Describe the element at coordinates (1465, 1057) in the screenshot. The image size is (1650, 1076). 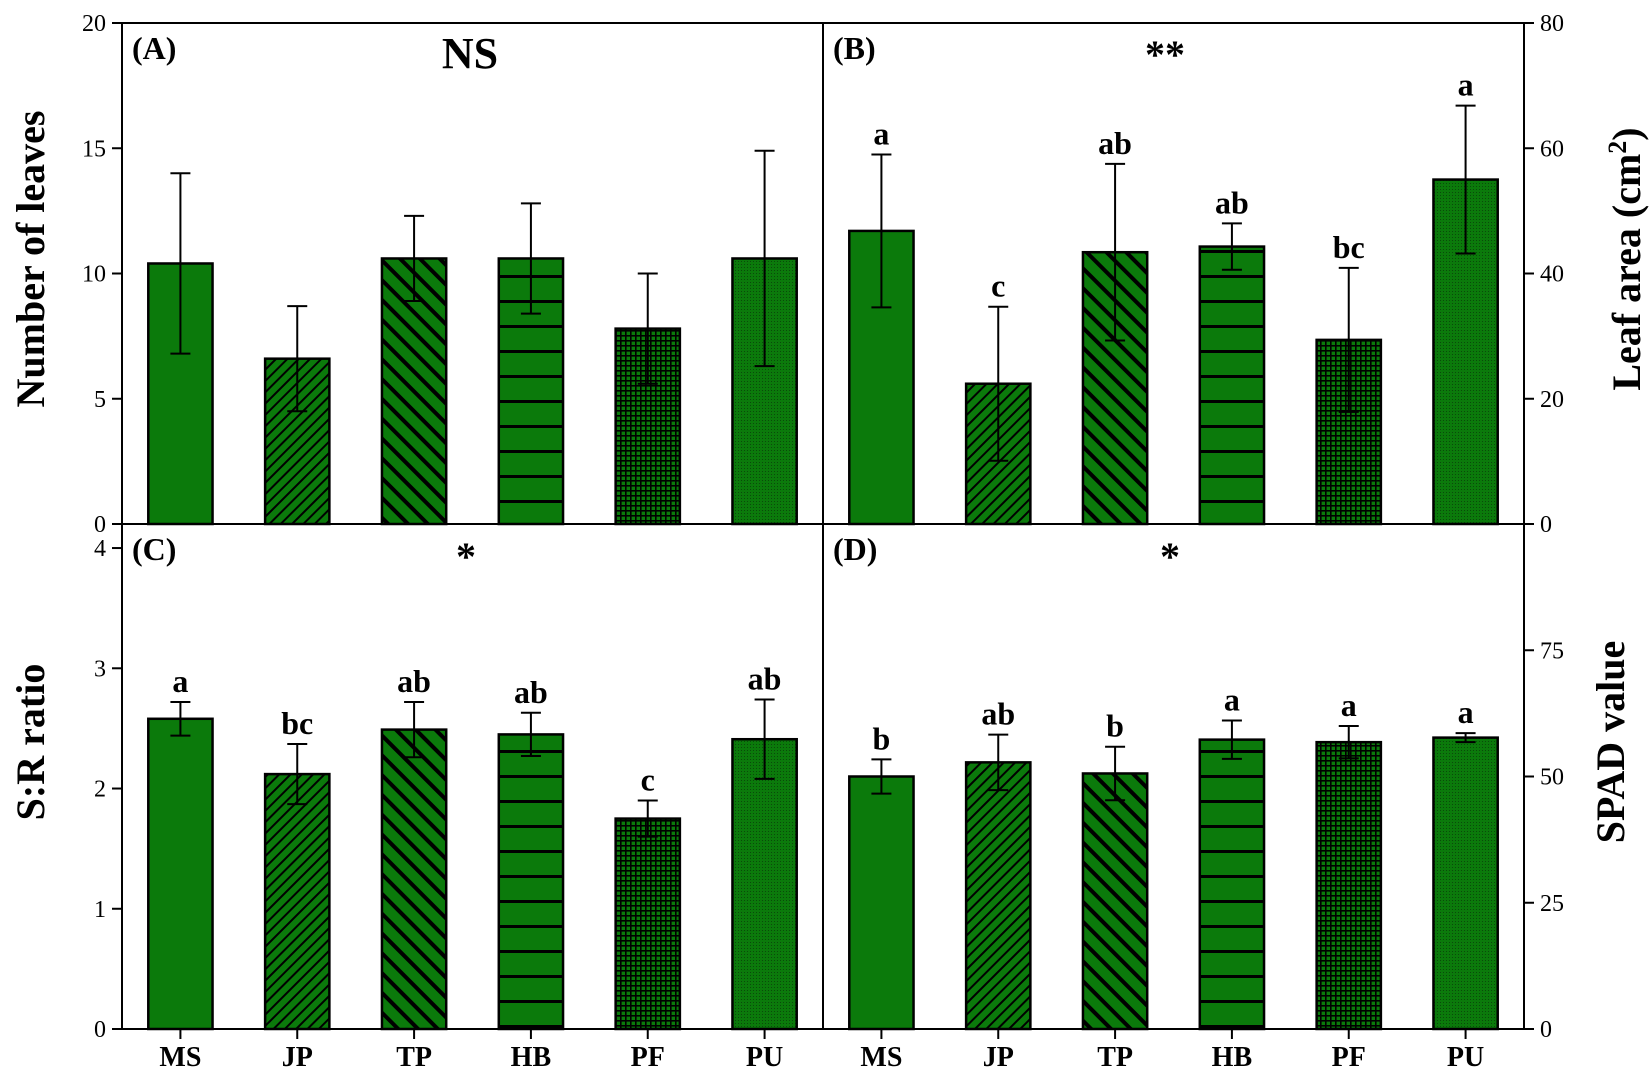
I see `panel-d-category-pu: PU` at that location.